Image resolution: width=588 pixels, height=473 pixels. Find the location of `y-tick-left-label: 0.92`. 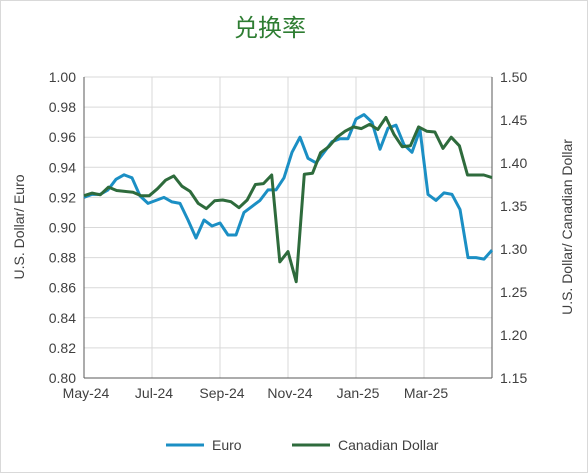

y-tick-left-label: 0.92 is located at coordinates (62, 197).